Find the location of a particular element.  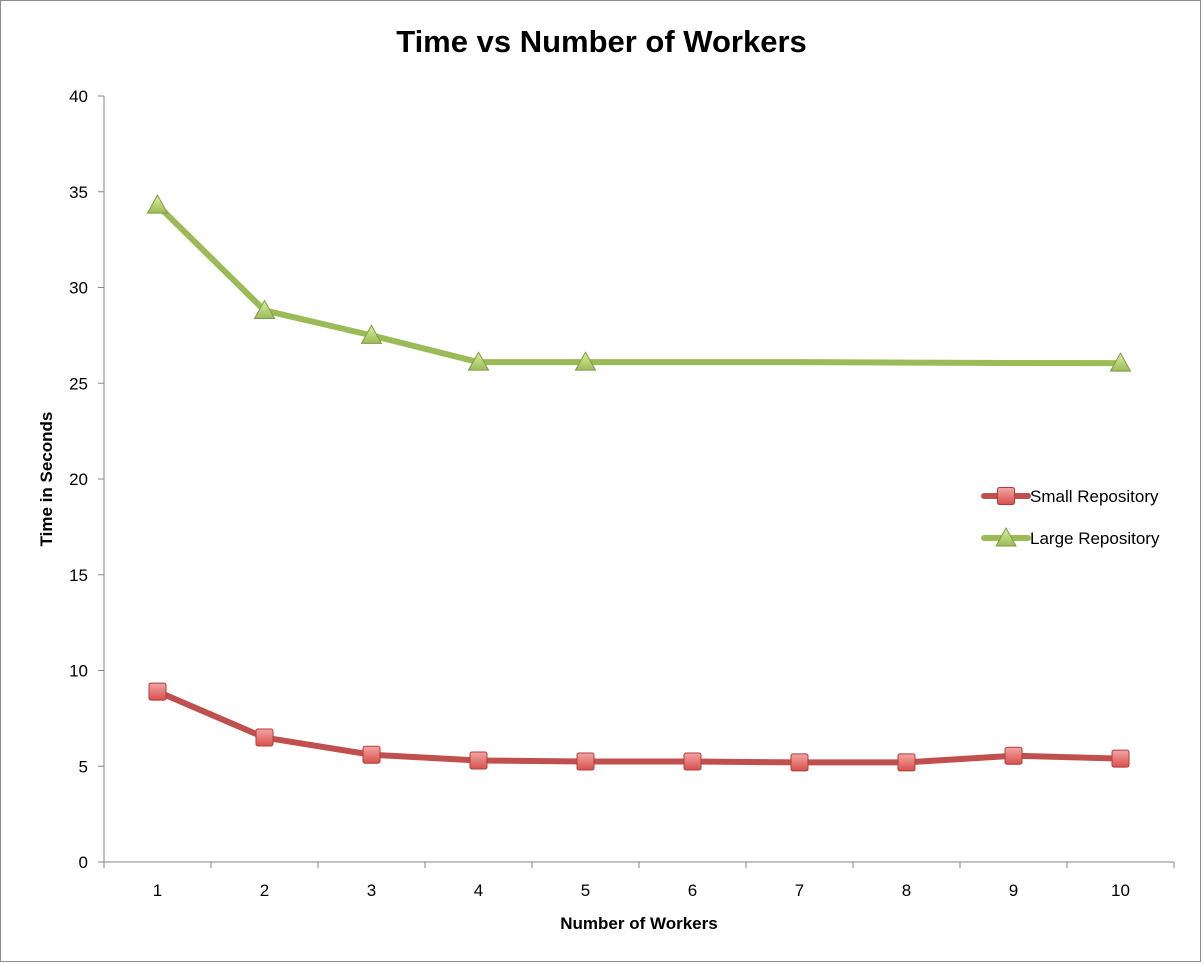

y-tick-label: 35 is located at coordinates (78, 192).